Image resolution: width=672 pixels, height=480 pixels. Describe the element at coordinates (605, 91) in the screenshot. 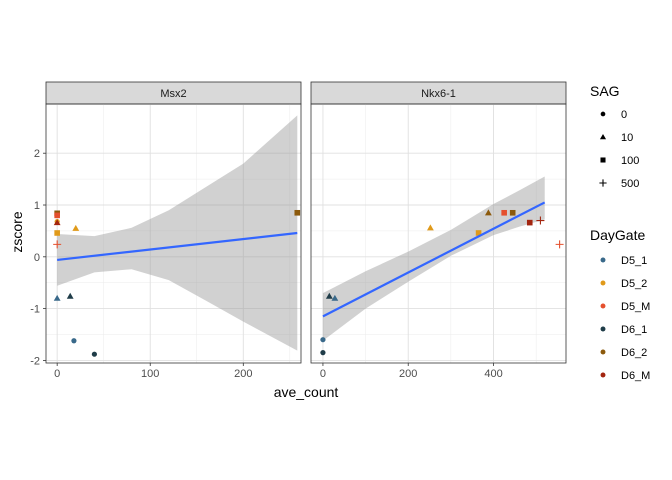

I see `legend-title: SAG` at that location.